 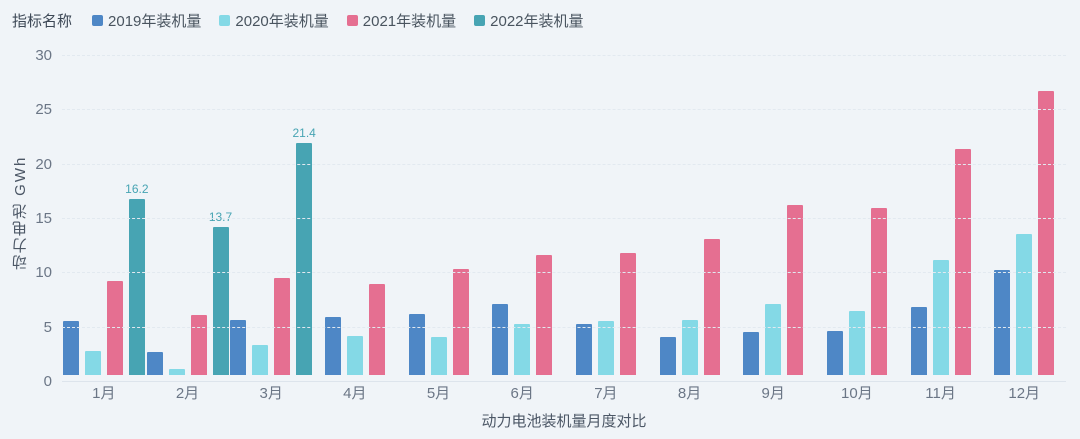 What do you see at coordinates (605, 348) in the screenshot?
I see `bar-2020年装机量-7月` at bounding box center [605, 348].